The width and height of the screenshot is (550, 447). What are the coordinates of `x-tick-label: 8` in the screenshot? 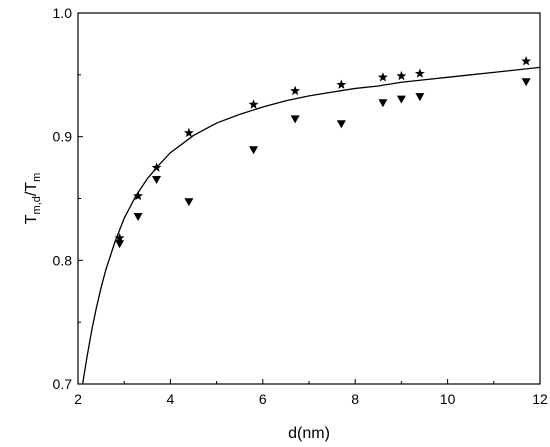 It's located at (355, 399).